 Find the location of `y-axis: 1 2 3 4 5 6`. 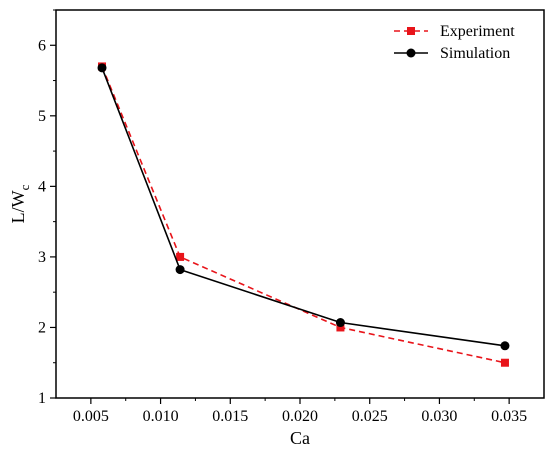

y-axis: 1 2 3 4 5 6 is located at coordinates (47, 208).